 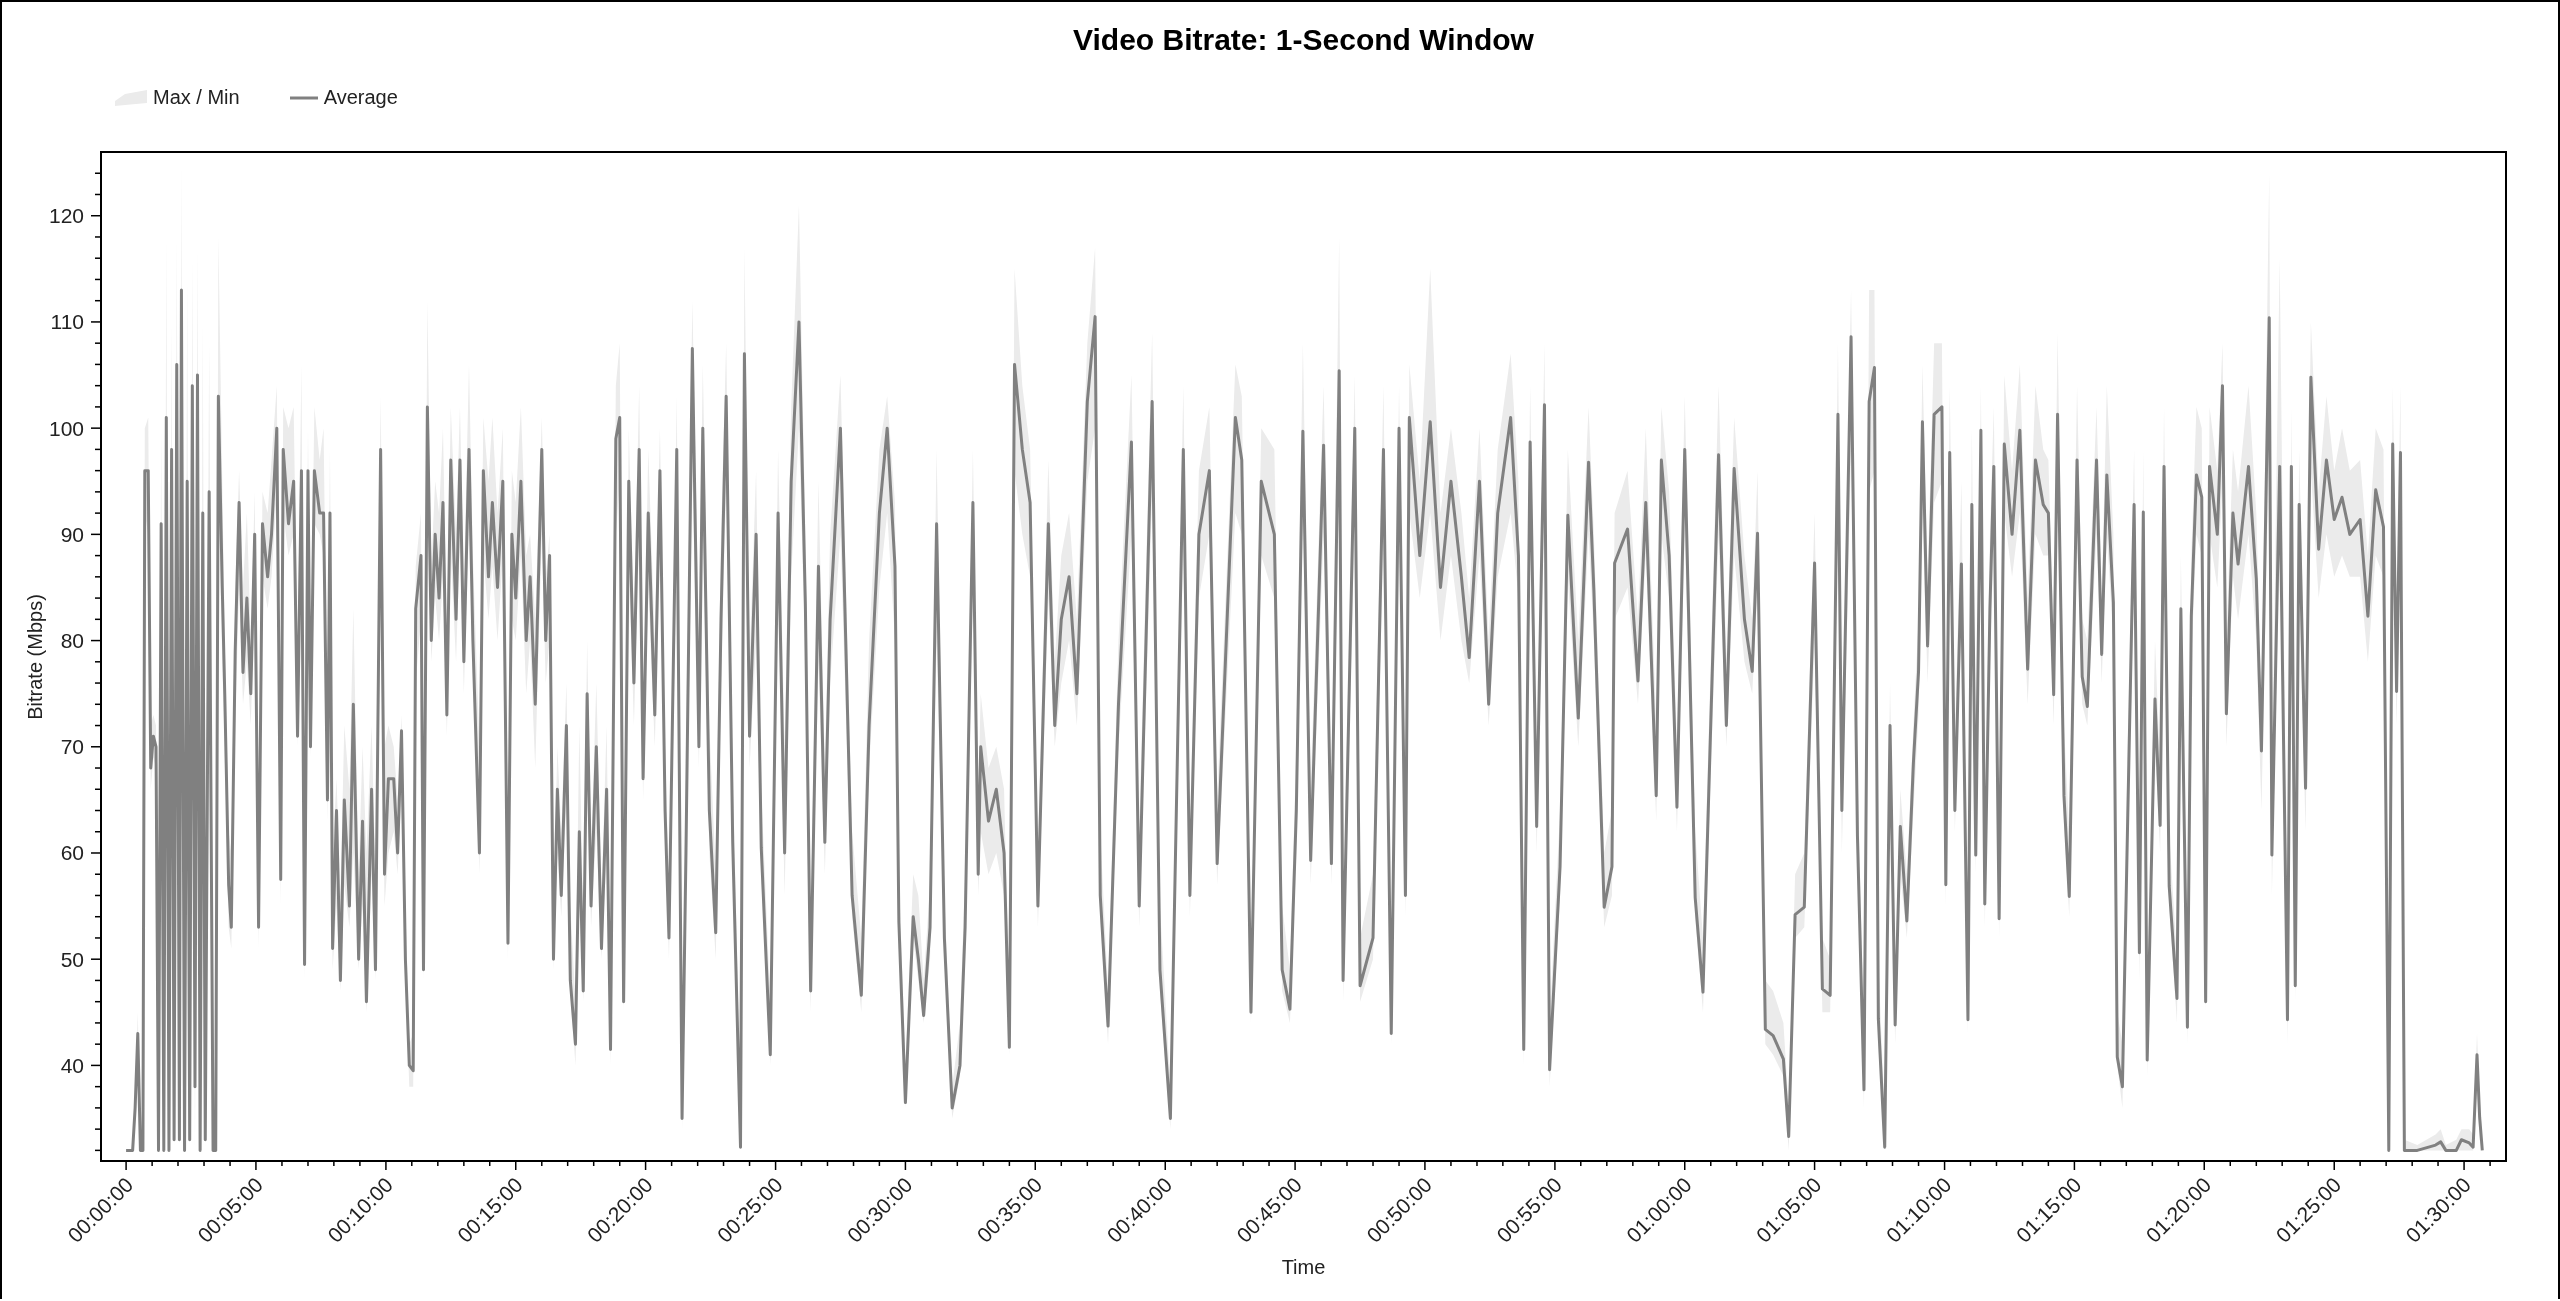 I want to click on y-tick-label: 70, so click(x=72, y=747).